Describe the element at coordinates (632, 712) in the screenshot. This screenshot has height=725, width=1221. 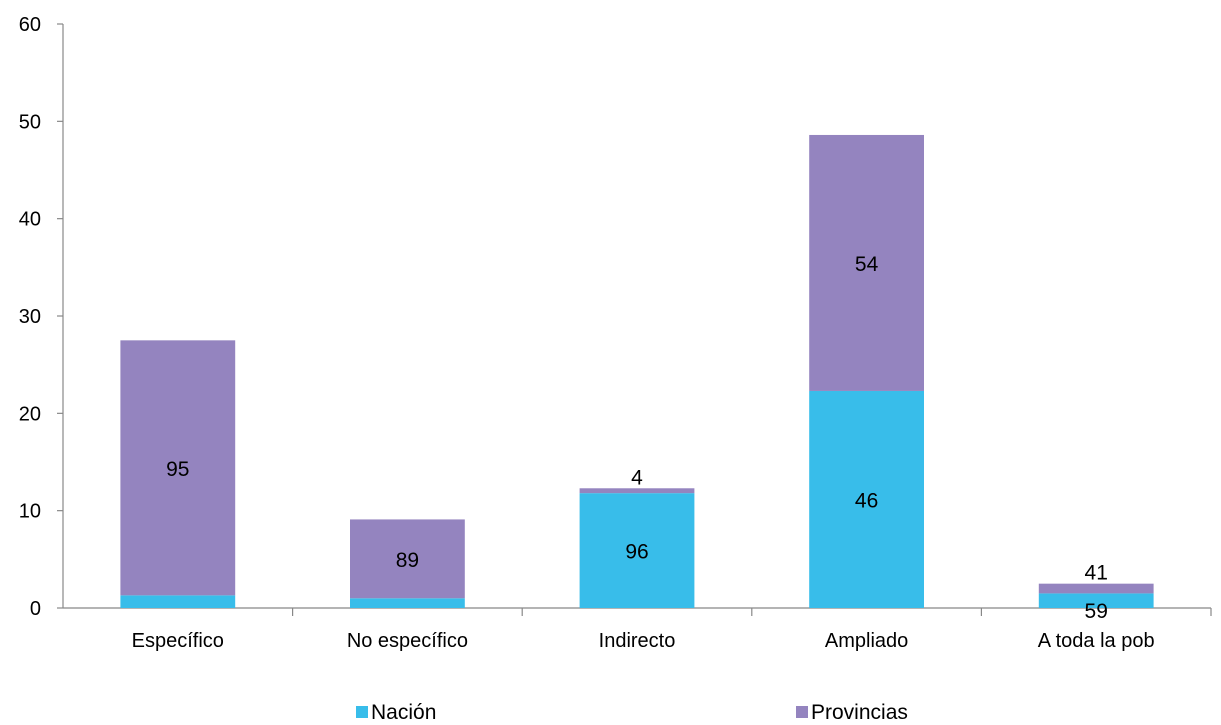
I see `legend: Nación Provincias` at that location.